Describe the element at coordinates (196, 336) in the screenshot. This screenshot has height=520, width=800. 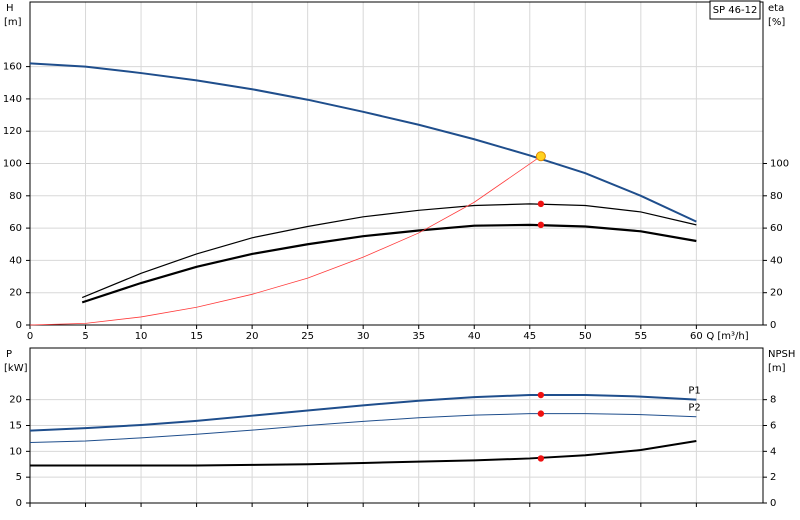
I see `x-tick-label: 15` at that location.